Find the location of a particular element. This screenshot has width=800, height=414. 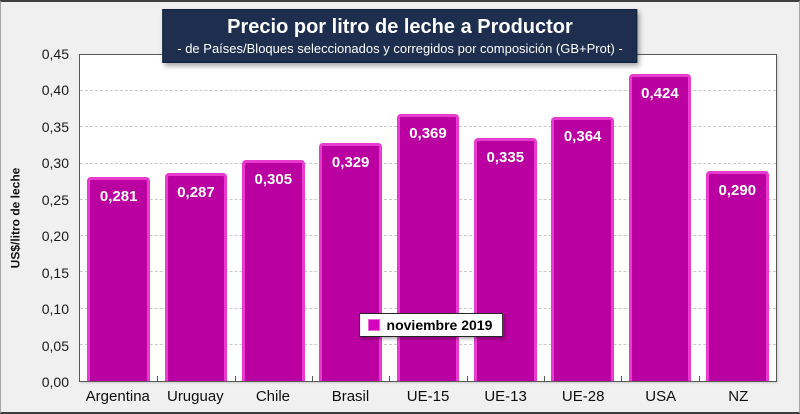

bar-slot-ue-28: 0,364 is located at coordinates (582, 218).